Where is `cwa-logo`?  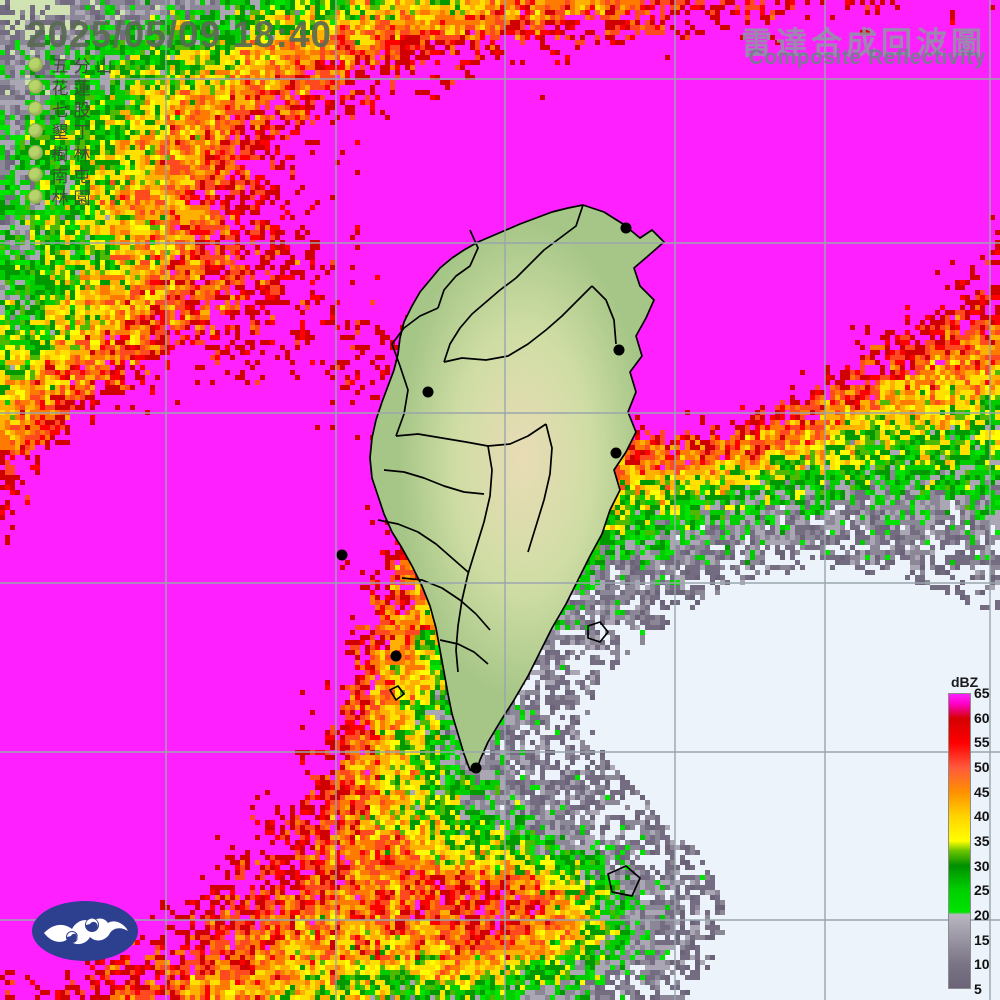 cwa-logo is located at coordinates (85, 931).